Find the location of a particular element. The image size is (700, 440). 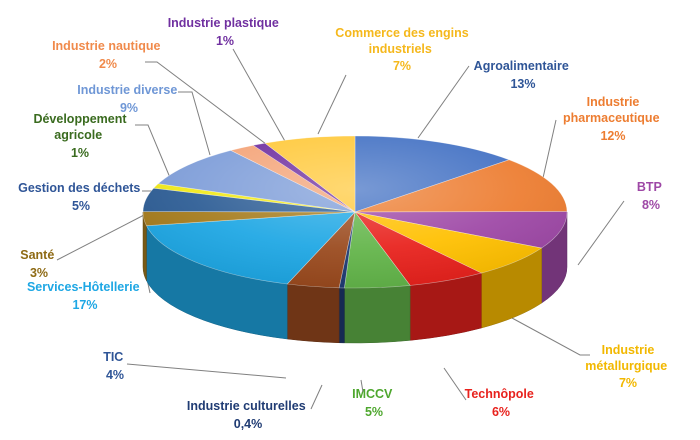

label-name-line2: métallurgique is located at coordinates (626, 366).